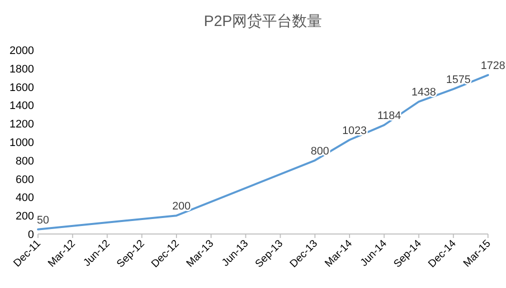 The height and width of the screenshot is (288, 506). Describe the element at coordinates (43, 220) in the screenshot. I see `data-label: 50` at that location.